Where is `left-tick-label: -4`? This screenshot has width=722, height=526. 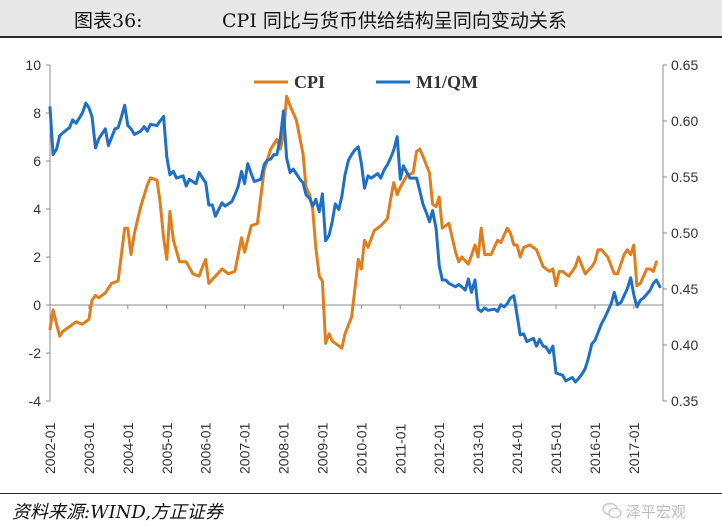
left-tick-label: -4 is located at coordinates (35, 401).